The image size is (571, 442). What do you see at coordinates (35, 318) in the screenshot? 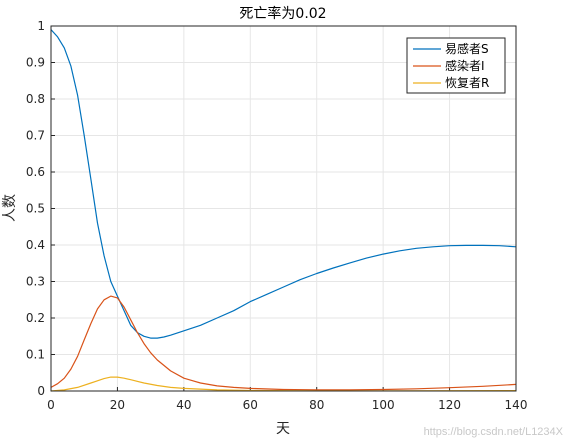
I see `y-tick-label: 0.2` at bounding box center [35, 318].